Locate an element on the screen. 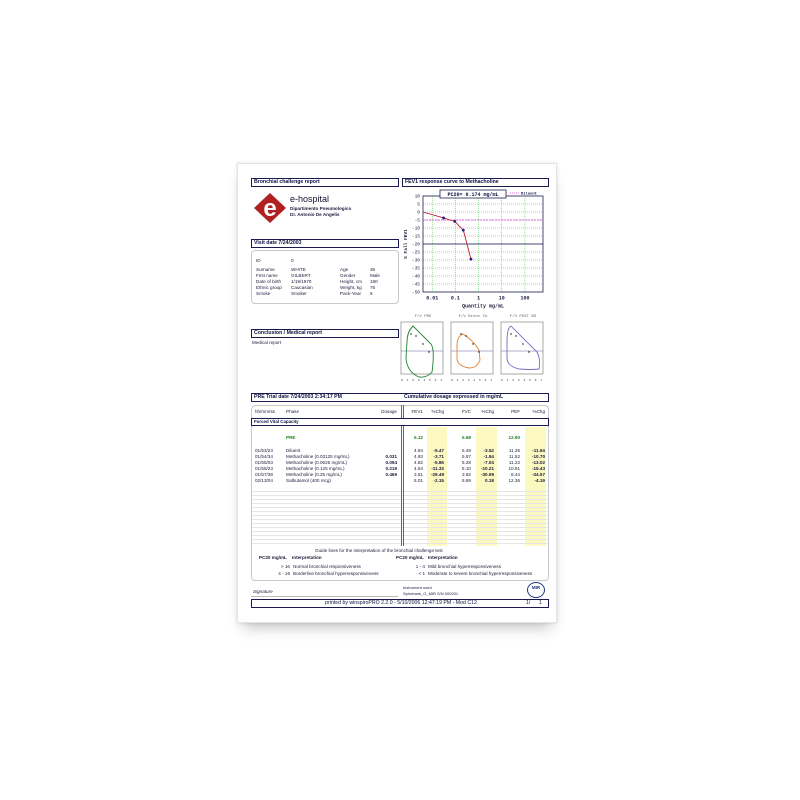 Image resolution: width=800 pixels, height=800 pixels. department: Dipartimento Pneumologico is located at coordinates (321, 208).